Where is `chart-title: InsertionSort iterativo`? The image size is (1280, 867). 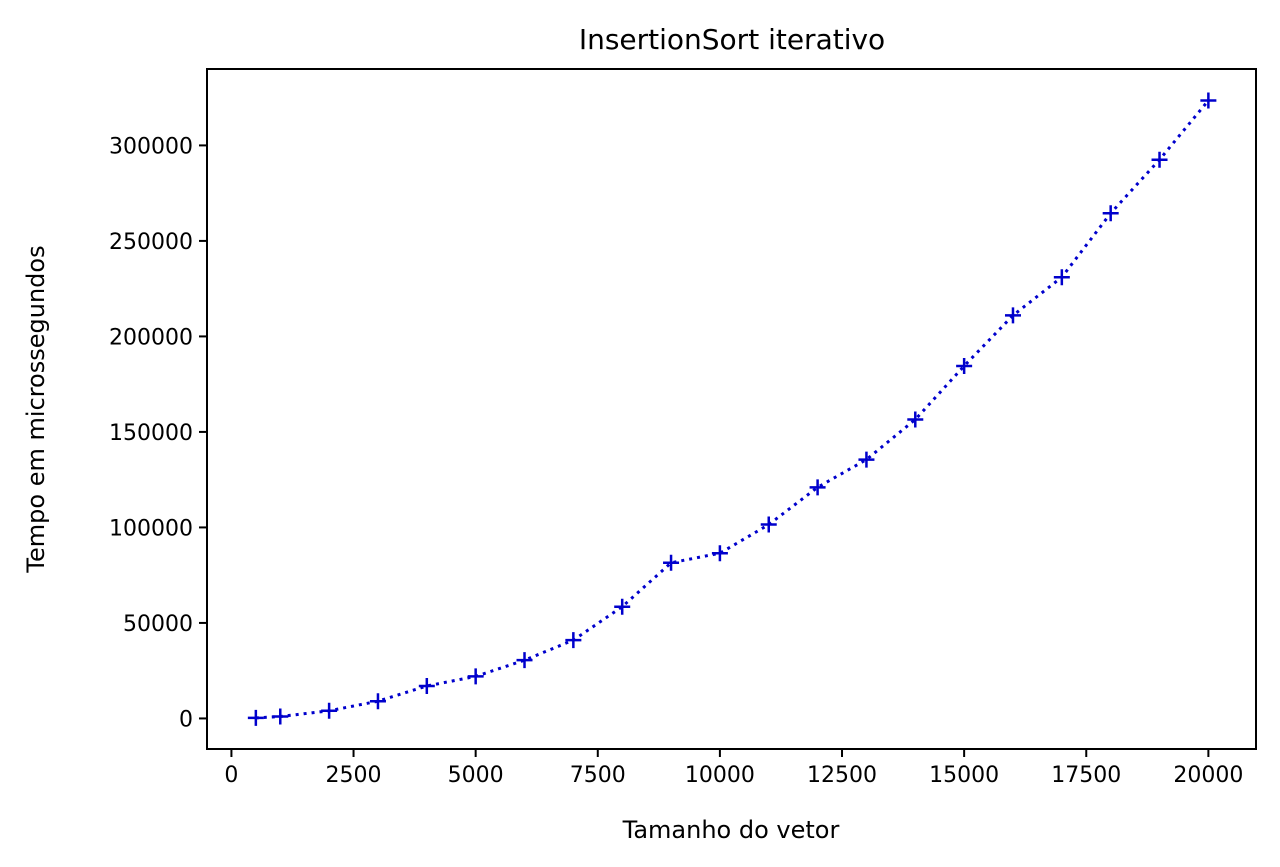 chart-title: InsertionSort iterativo is located at coordinates (732, 39).